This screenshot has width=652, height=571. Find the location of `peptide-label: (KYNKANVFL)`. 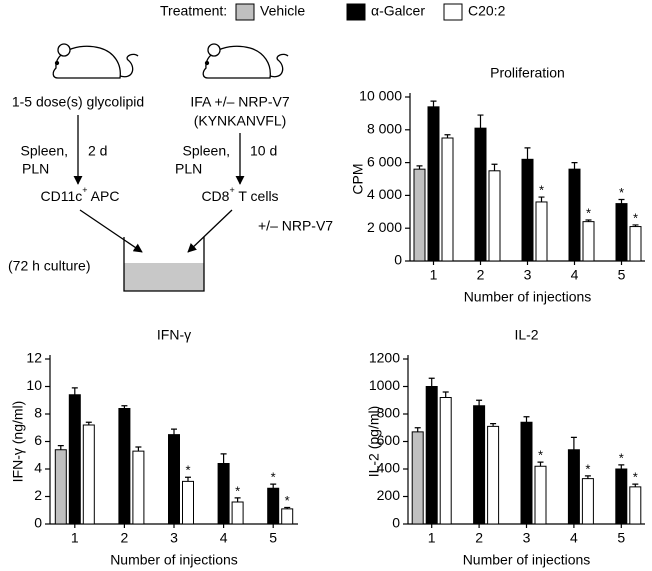

peptide-label: (KYNKANVFL) is located at coordinates (240, 121).